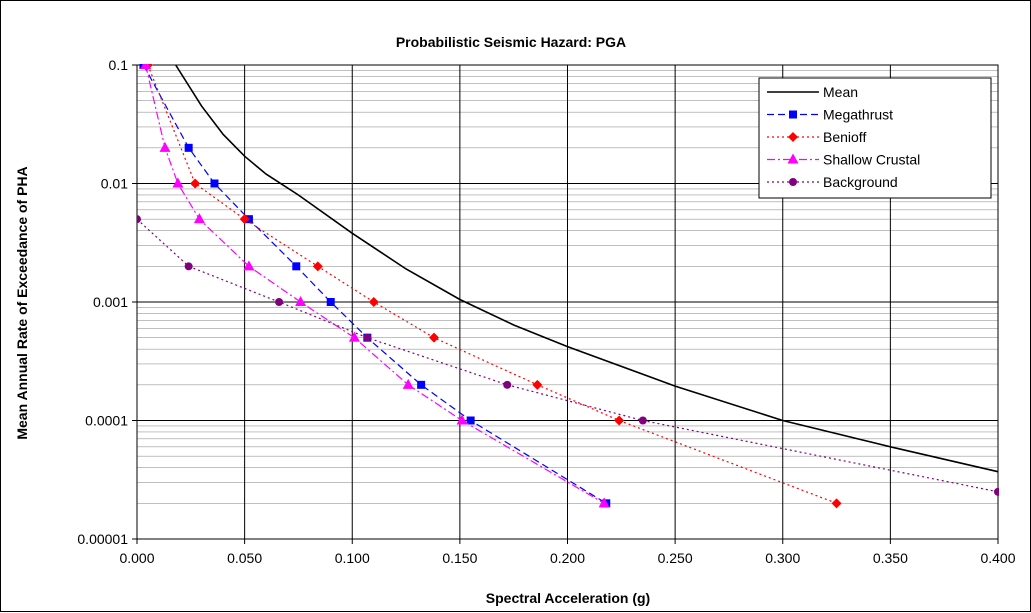 This screenshot has height=613, width=1031. I want to click on legend-label-shallow-crustal: Shallow Crustal, so click(871, 160).